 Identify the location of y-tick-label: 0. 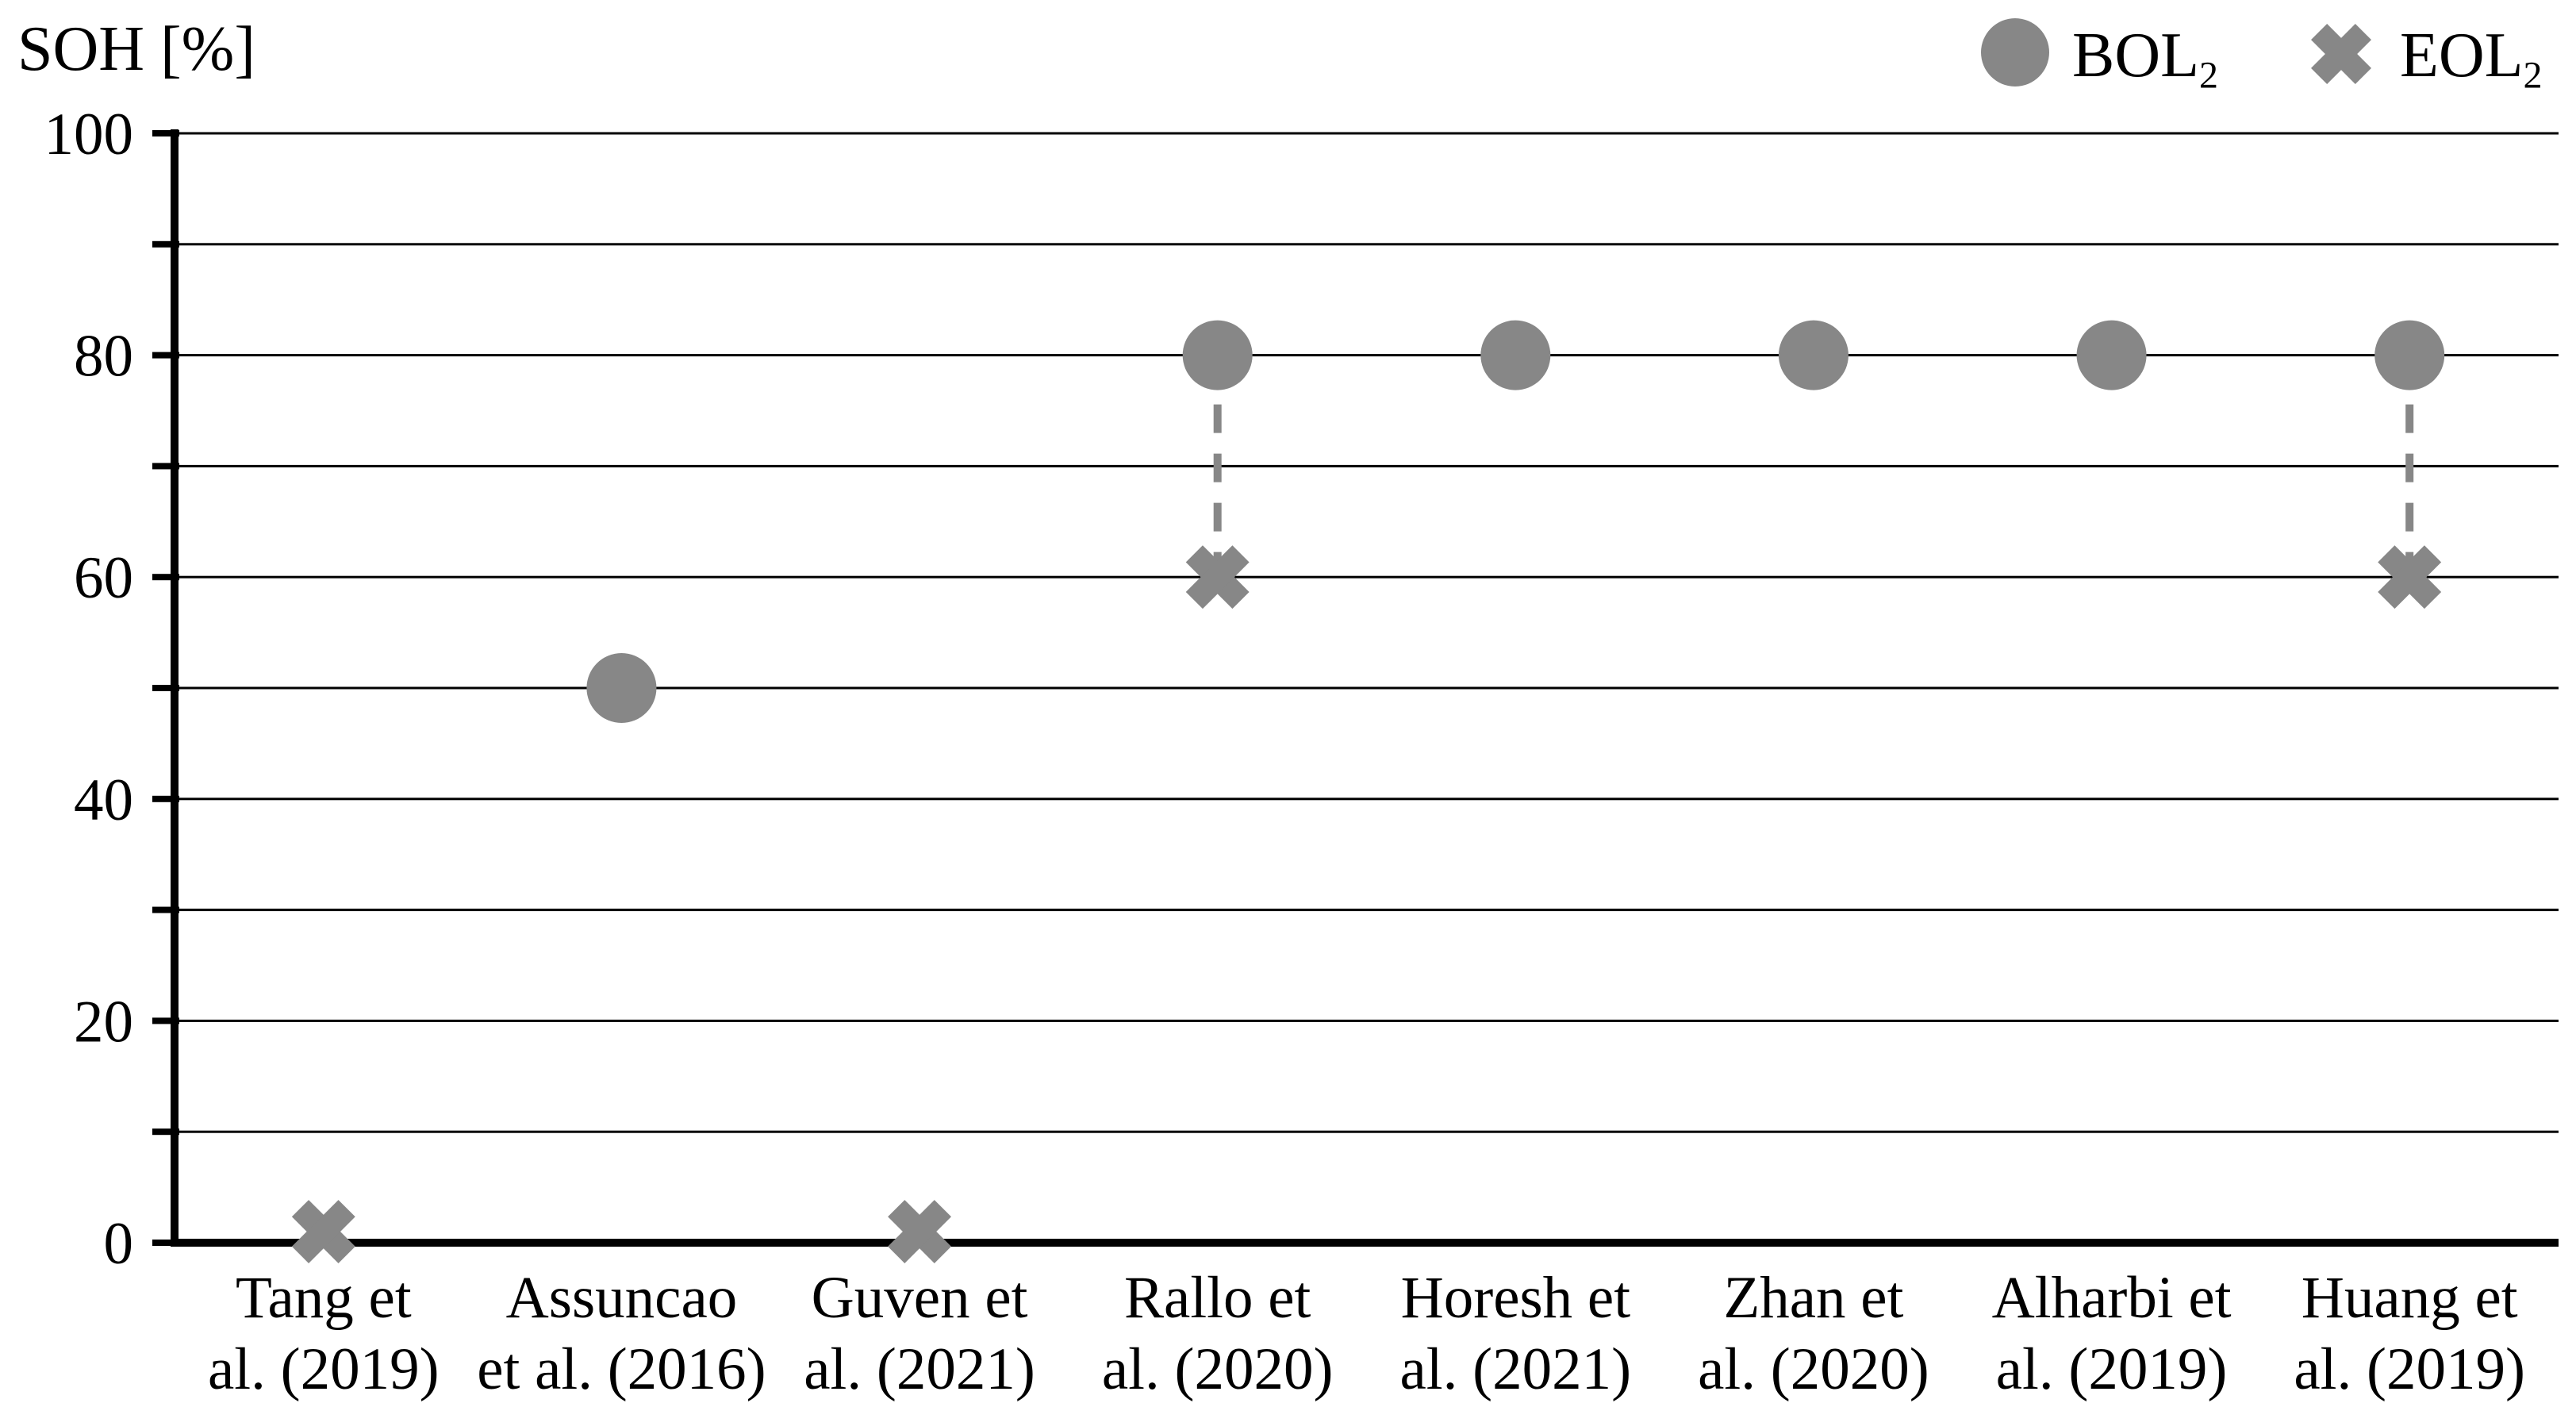
(119, 1244).